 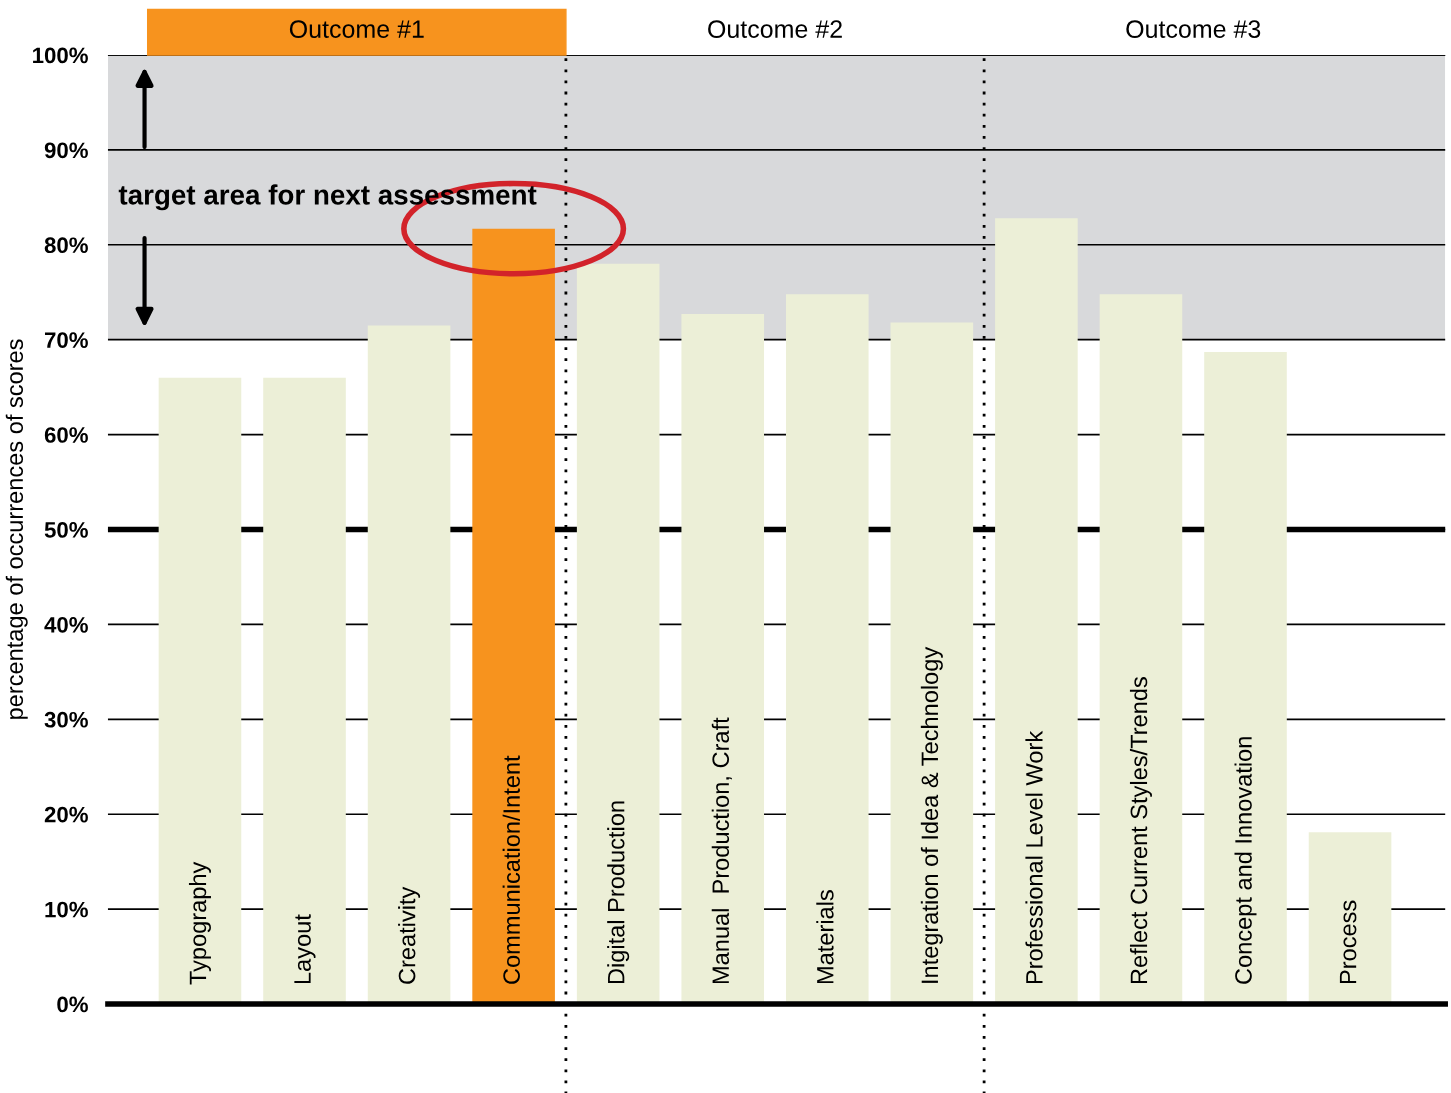 I want to click on text: Outcome #1, so click(x=356, y=29).